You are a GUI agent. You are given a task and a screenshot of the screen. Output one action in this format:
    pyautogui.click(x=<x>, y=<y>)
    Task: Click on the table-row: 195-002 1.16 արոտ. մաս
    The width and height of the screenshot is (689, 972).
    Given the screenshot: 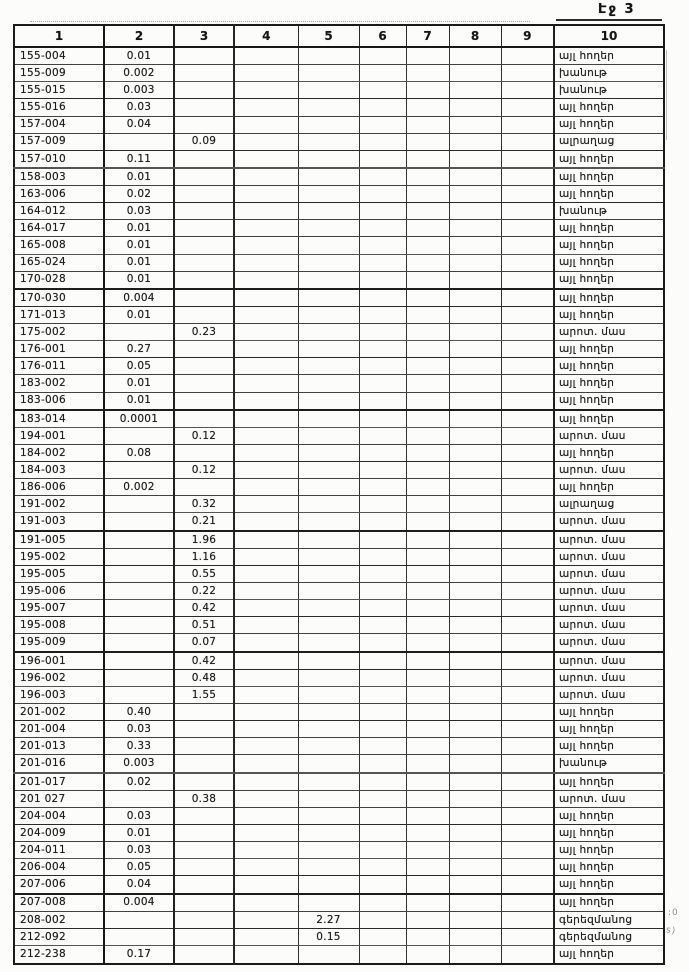 What is the action you would take?
    pyautogui.click(x=339, y=557)
    